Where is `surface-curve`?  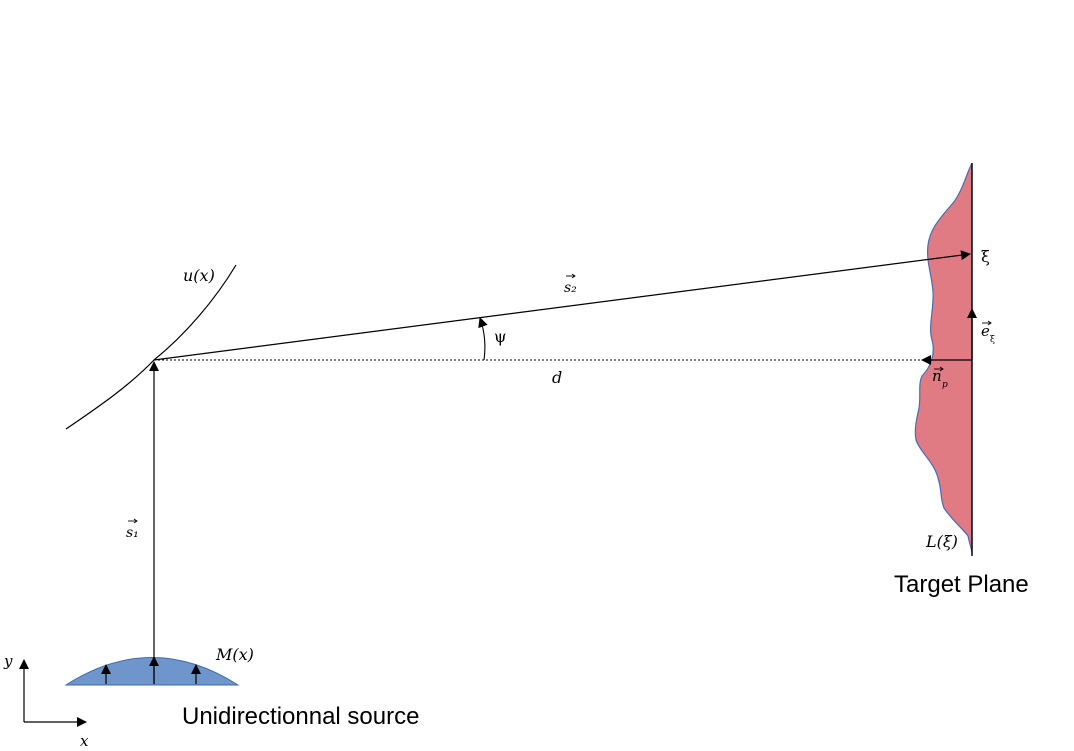 surface-curve is located at coordinates (151, 347).